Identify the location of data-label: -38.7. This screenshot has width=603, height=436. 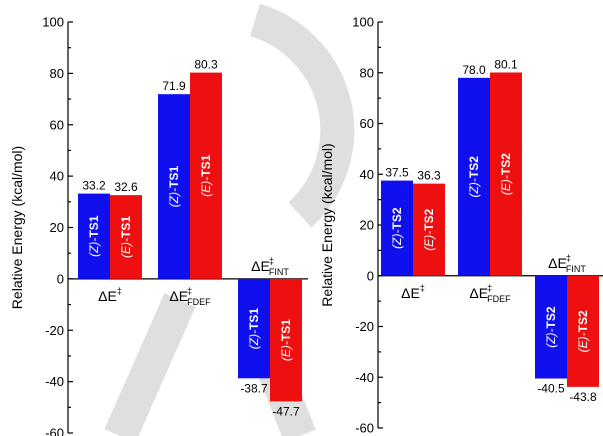
(254, 388).